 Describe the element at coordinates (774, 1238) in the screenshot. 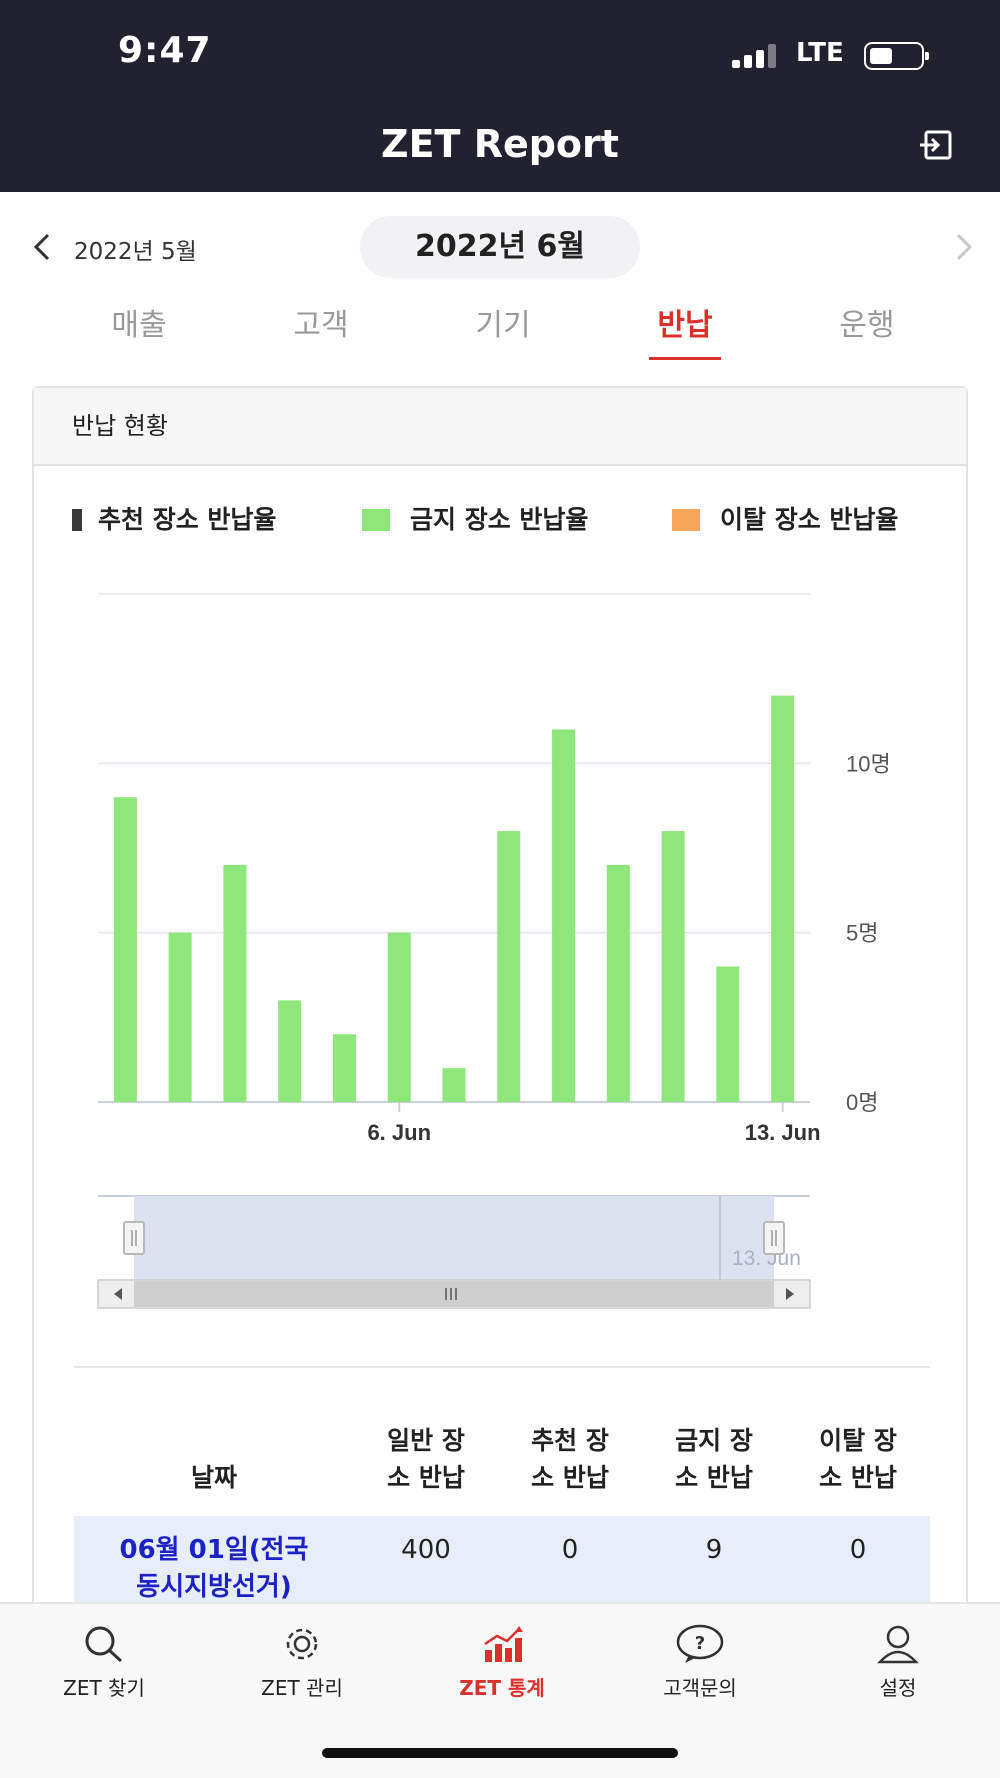

I see `navigator-right-handle` at that location.